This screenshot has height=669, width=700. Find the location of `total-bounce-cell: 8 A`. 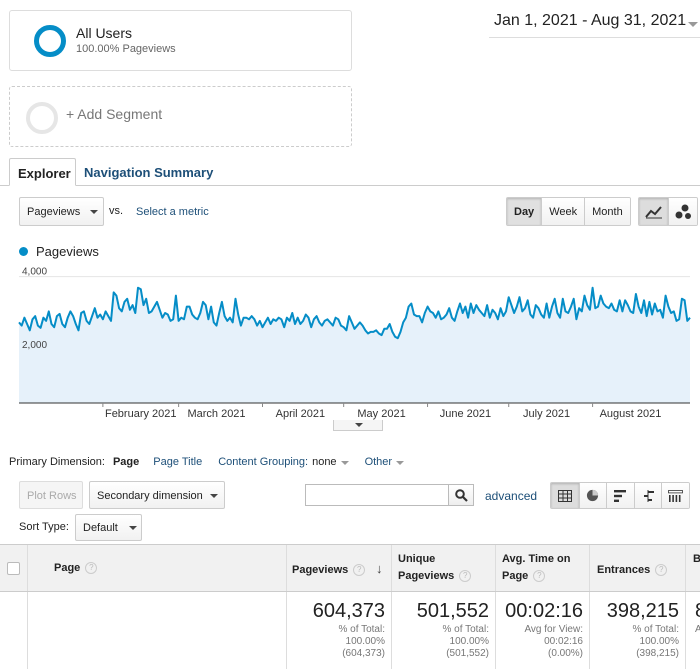

total-bounce-cell: 8 A is located at coordinates (692, 630).